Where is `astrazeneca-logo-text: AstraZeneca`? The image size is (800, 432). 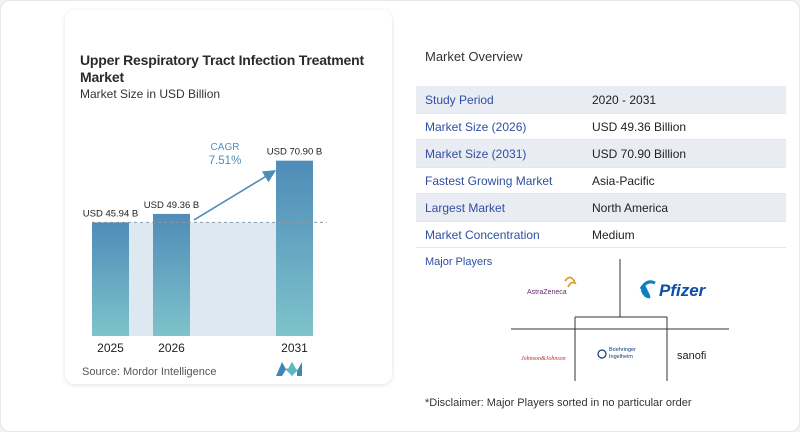
astrazeneca-logo-text: AstraZeneca is located at coordinates (547, 292).